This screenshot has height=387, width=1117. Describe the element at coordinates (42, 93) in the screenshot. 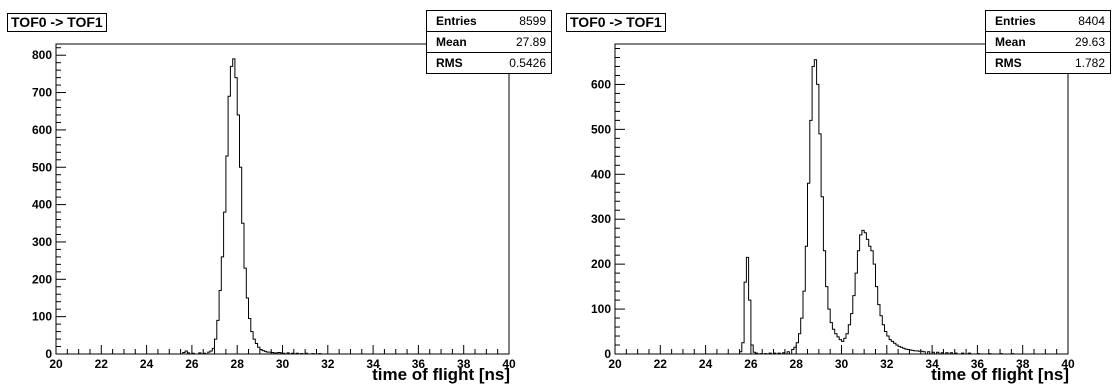

I see `y-tick-label: 700` at that location.